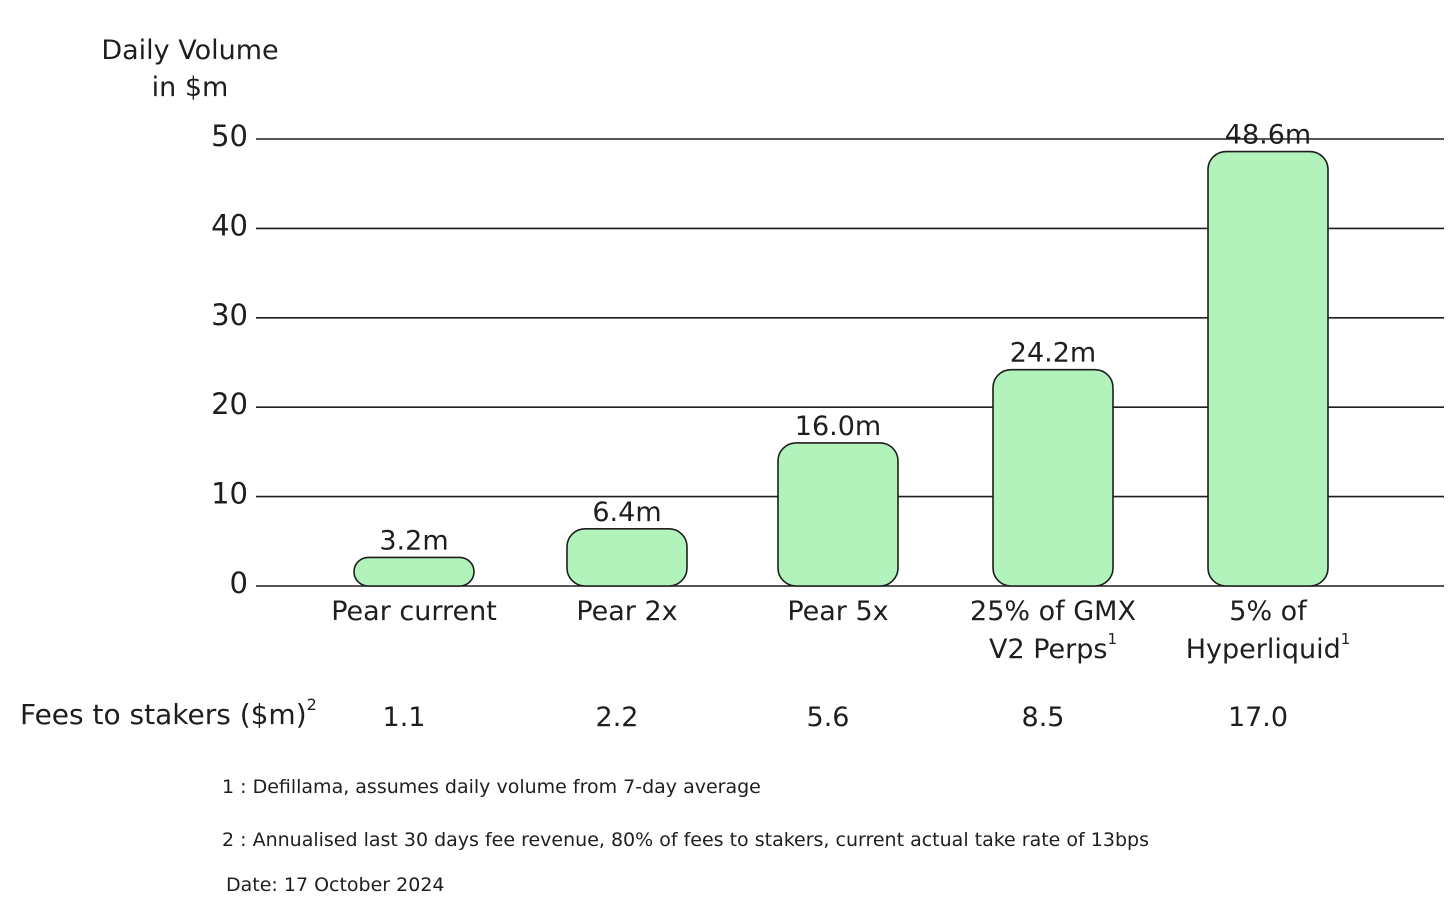 The width and height of the screenshot is (1456, 919). What do you see at coordinates (1053, 353) in the screenshot?
I see `bar-value-label: 24.2m` at bounding box center [1053, 353].